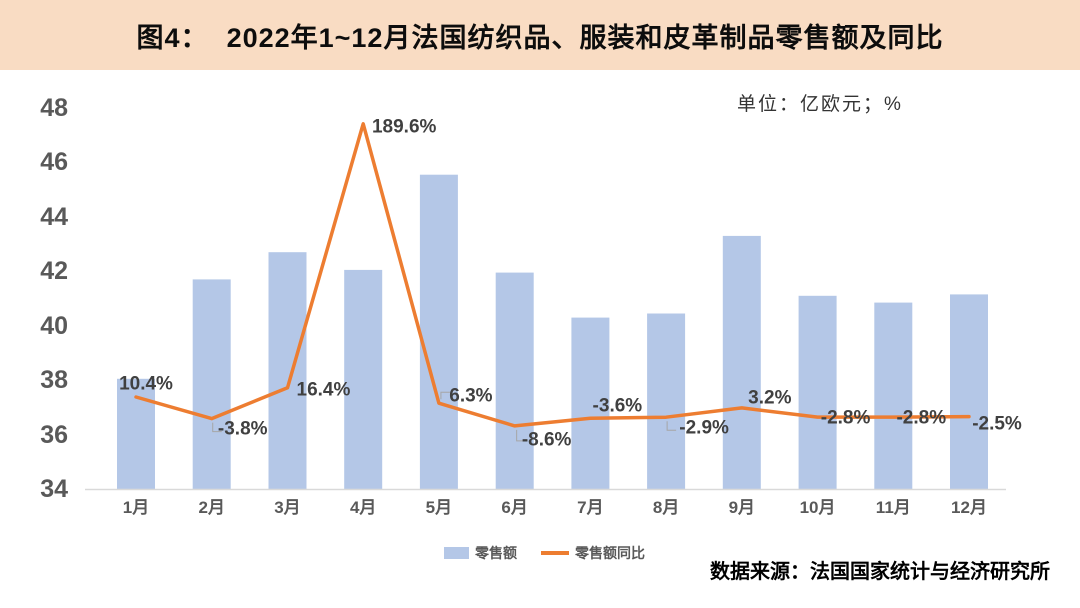  Describe the element at coordinates (363, 379) in the screenshot. I see `bar-4月` at that location.